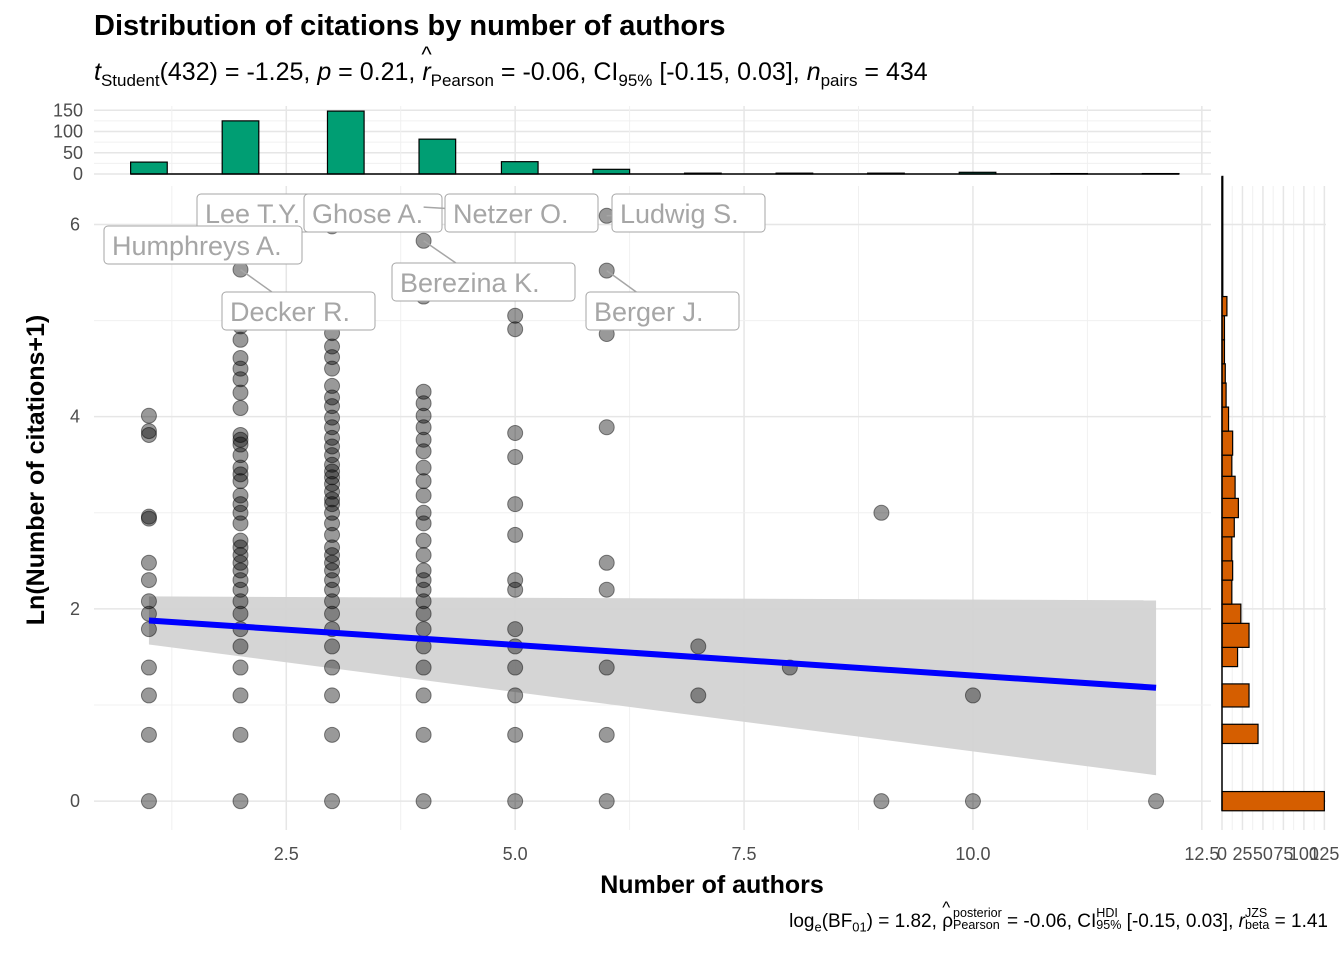 The width and height of the screenshot is (1344, 960). Describe the element at coordinates (75, 224) in the screenshot. I see `y-tick-label: 6` at that location.